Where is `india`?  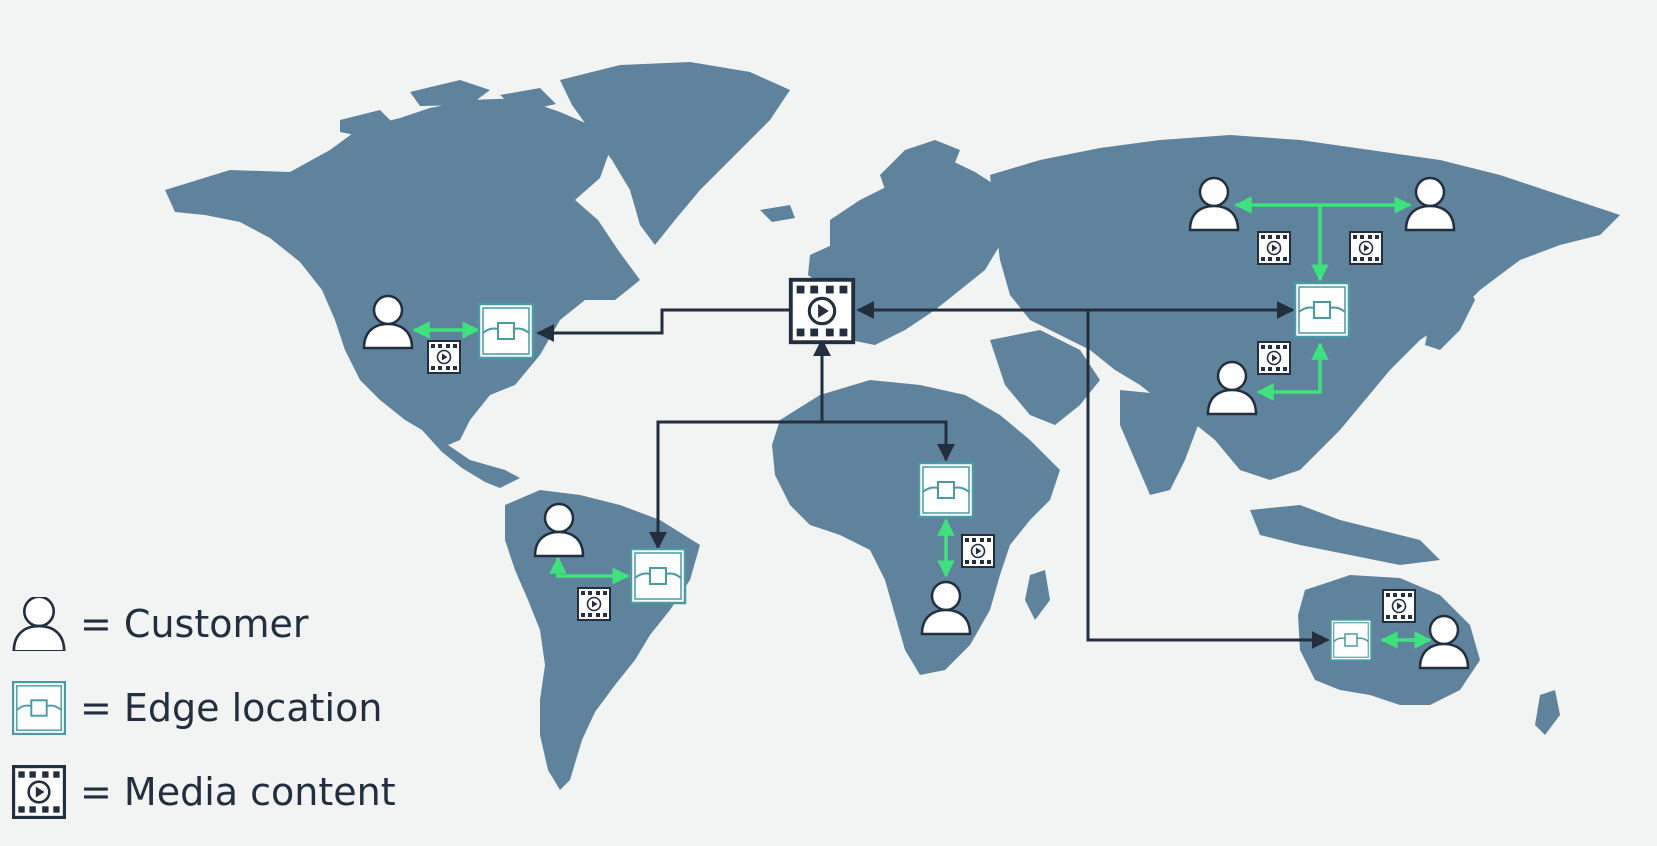
india is located at coordinates (1160, 442).